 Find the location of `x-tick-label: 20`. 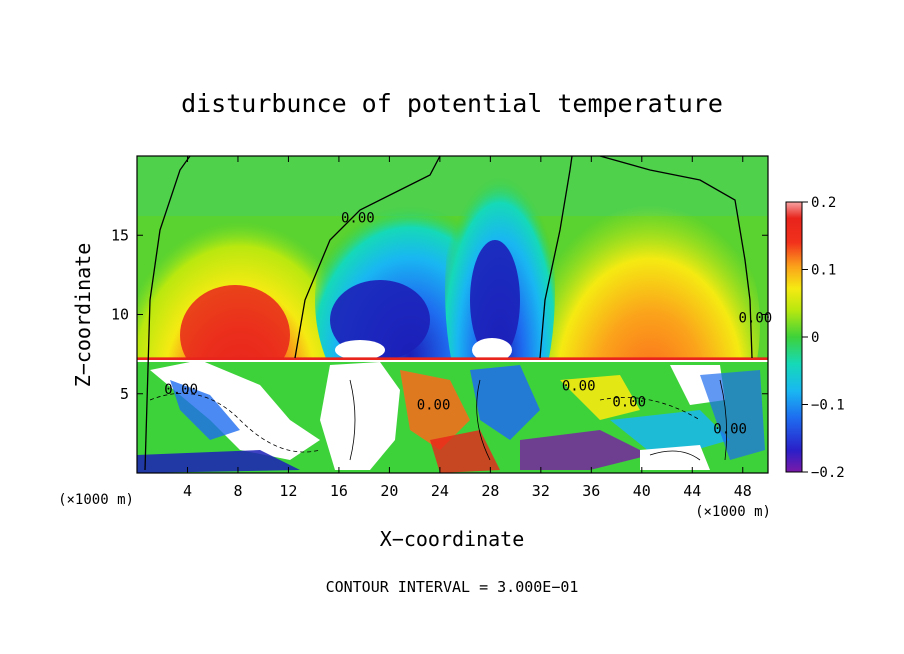

x-tick-label: 20 is located at coordinates (389, 491).